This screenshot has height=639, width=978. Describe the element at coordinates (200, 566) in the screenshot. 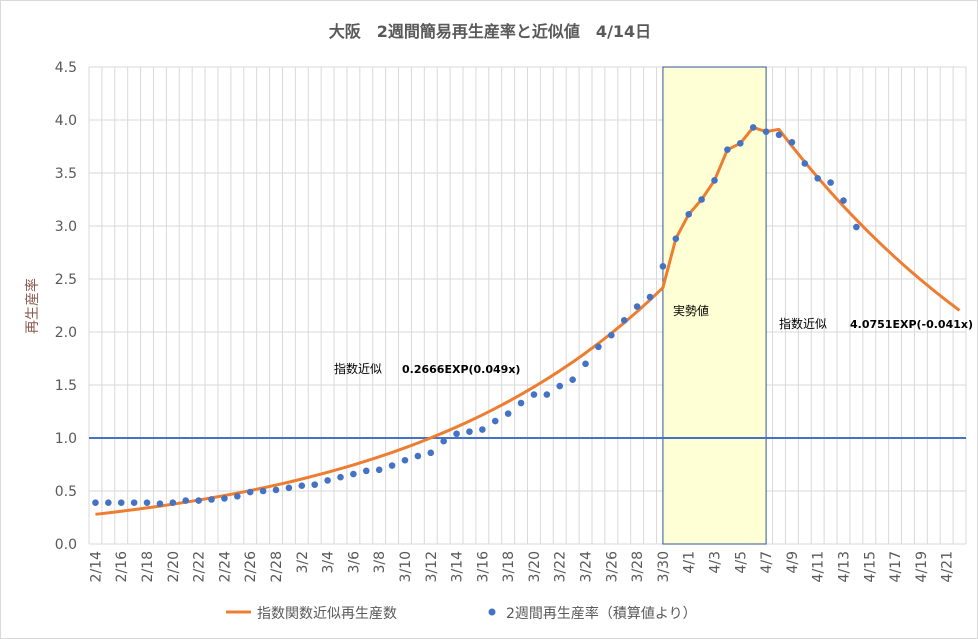

I see `x-tick-label: 2/22` at that location.